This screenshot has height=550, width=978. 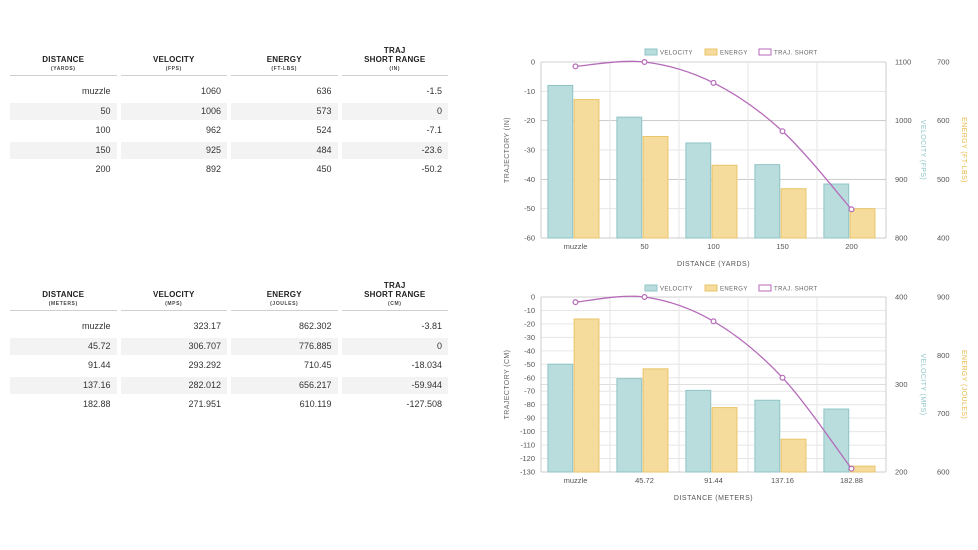 I want to click on table-row: muzzle 1060 636 -1.5, so click(x=229, y=92).